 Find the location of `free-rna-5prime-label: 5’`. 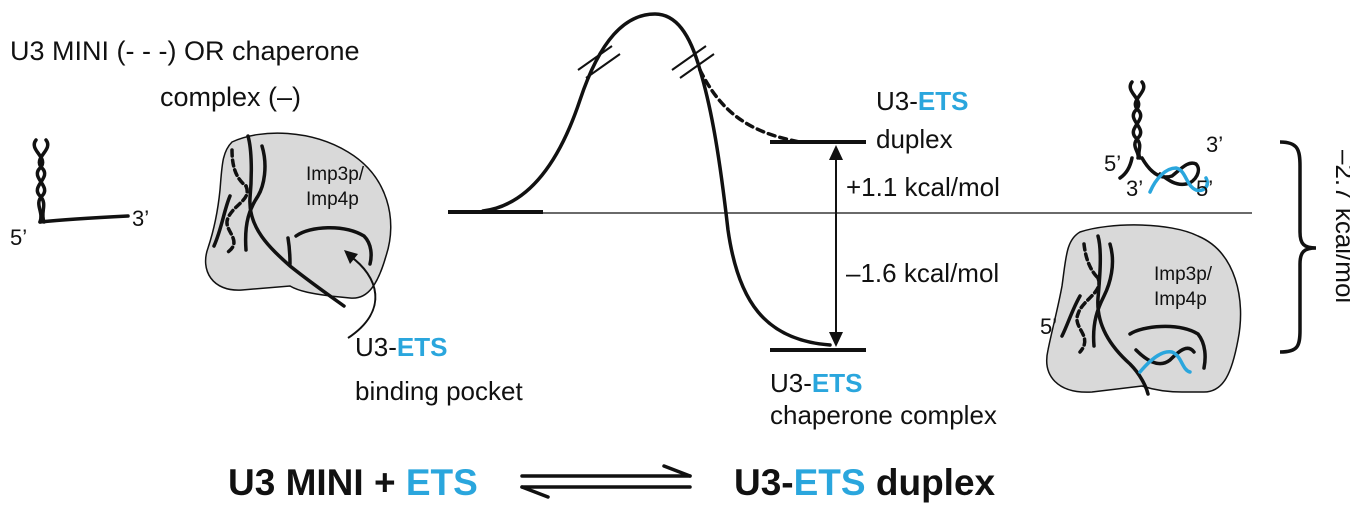

free-rna-5prime-label: 5’ is located at coordinates (18, 237).